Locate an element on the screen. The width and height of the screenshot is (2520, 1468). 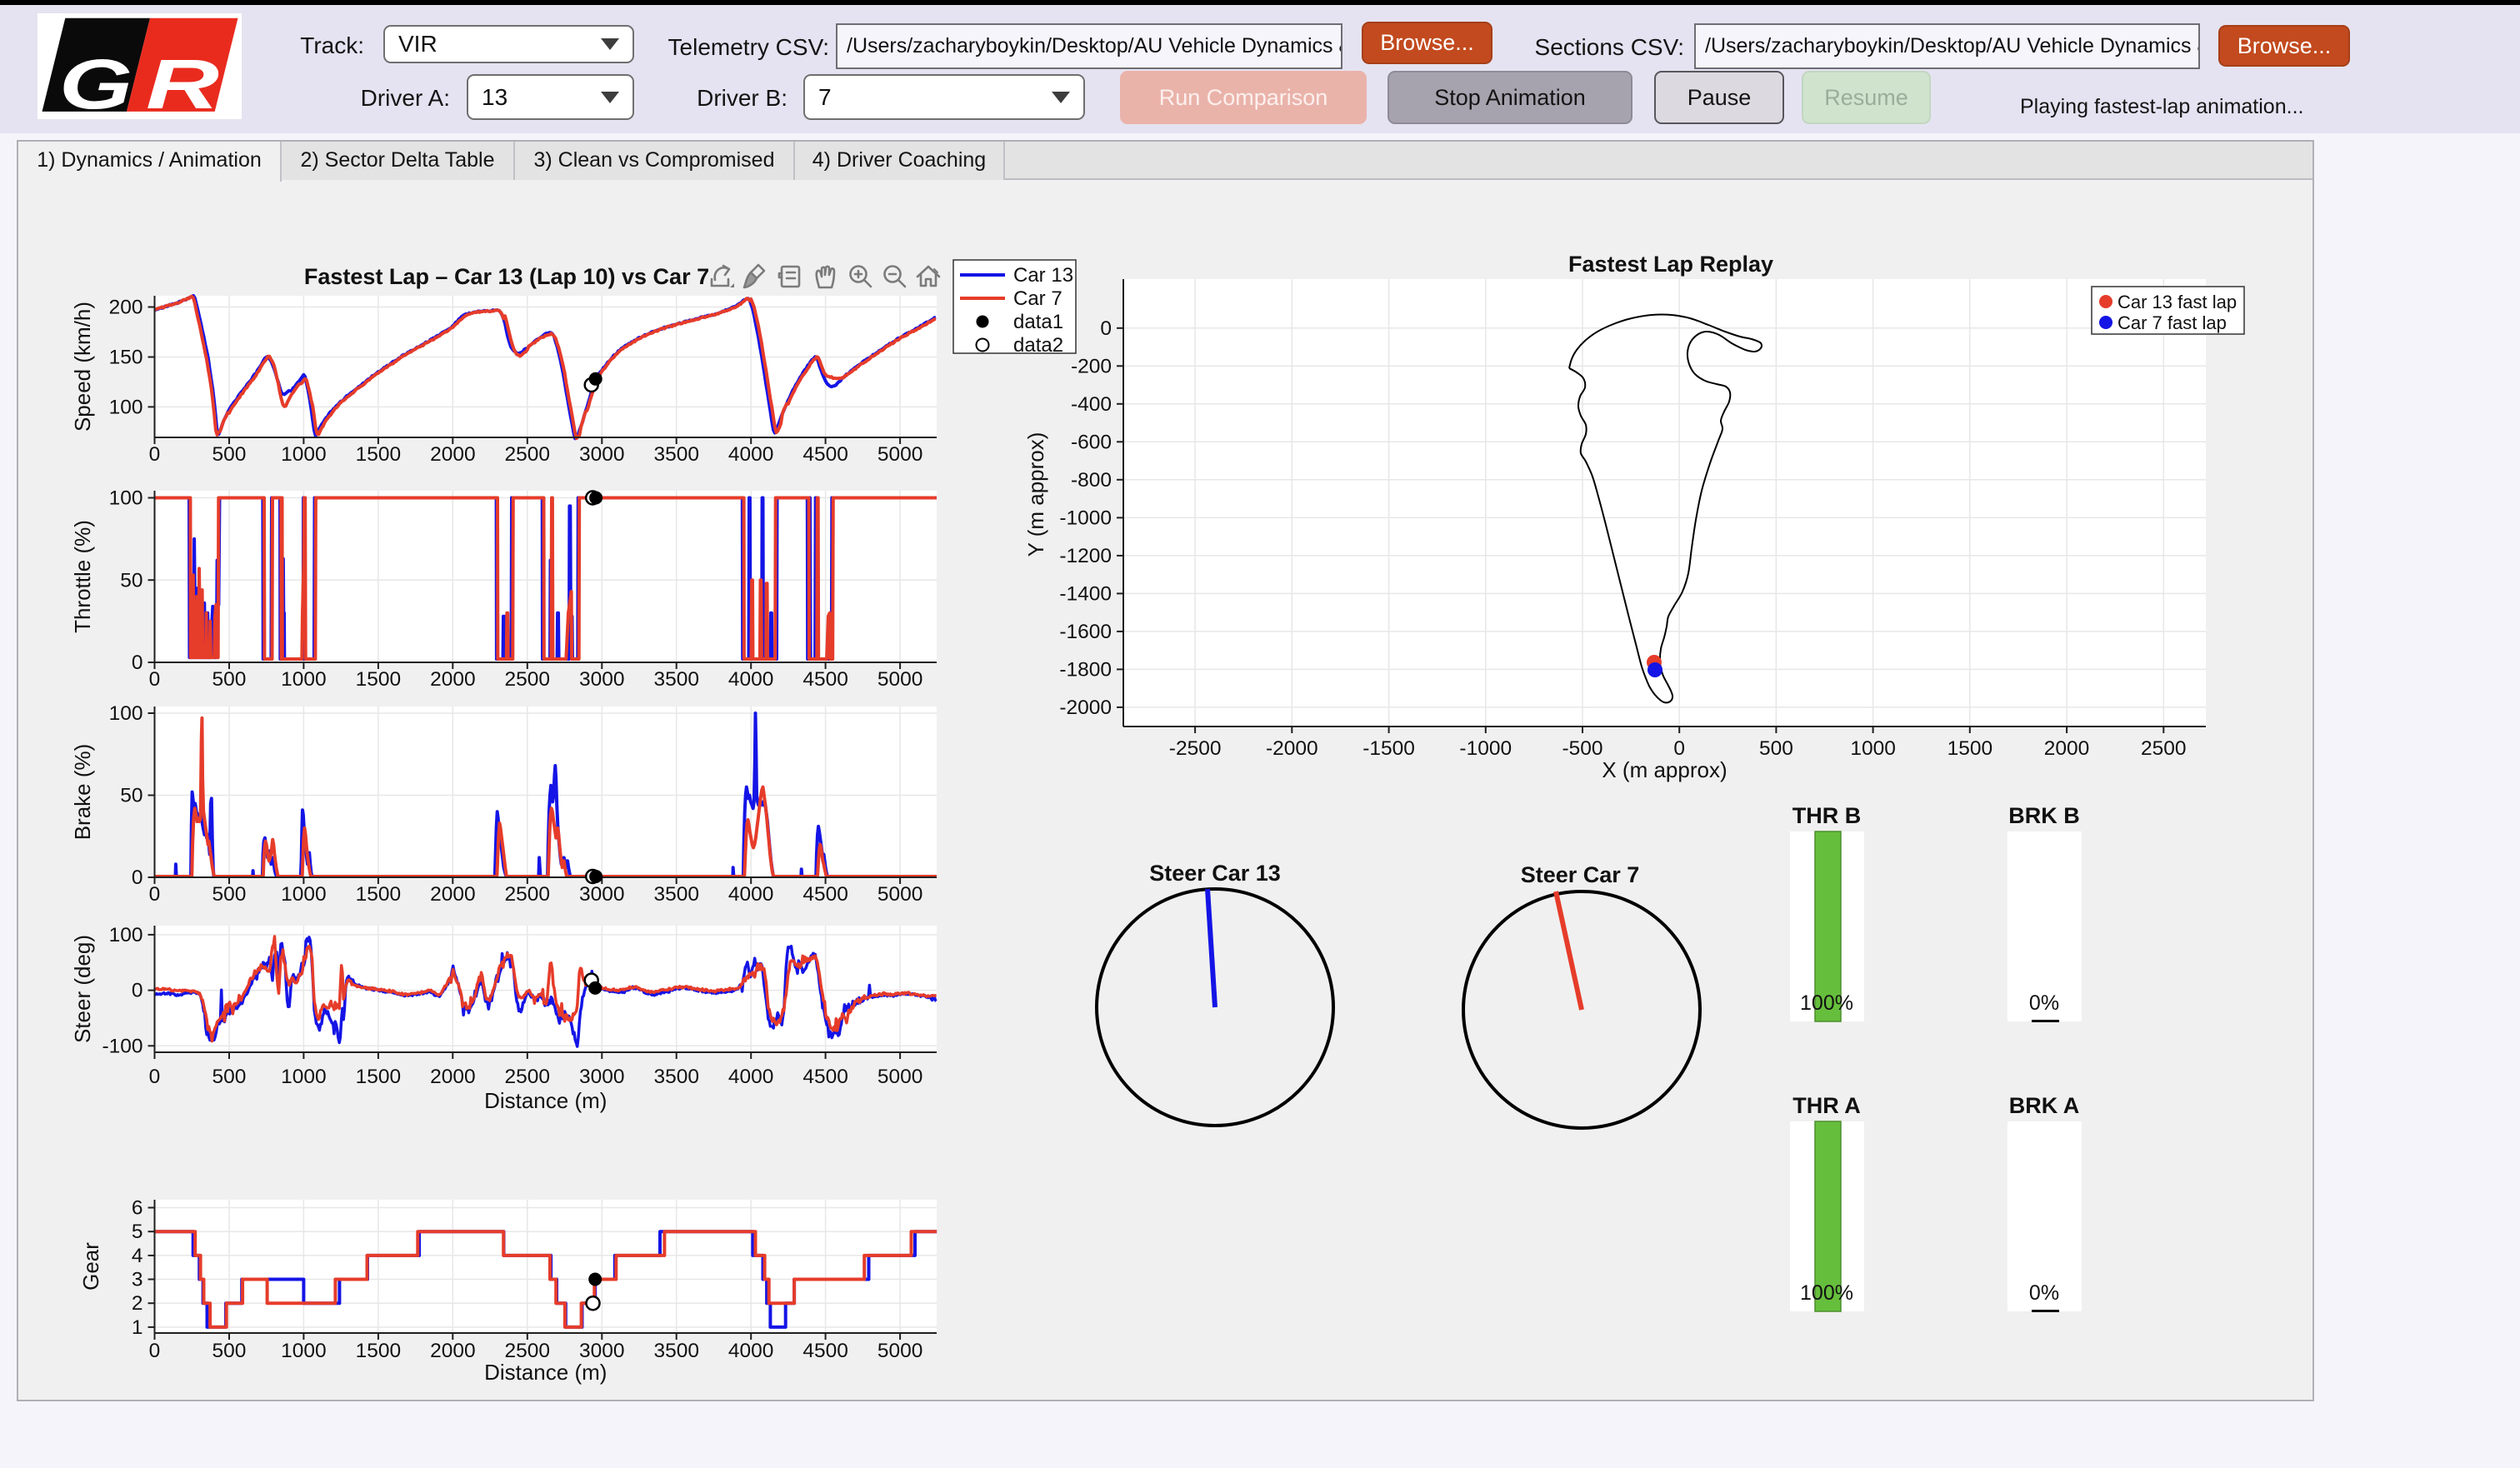
svg-text: -1400 is located at coordinates (1085, 593).